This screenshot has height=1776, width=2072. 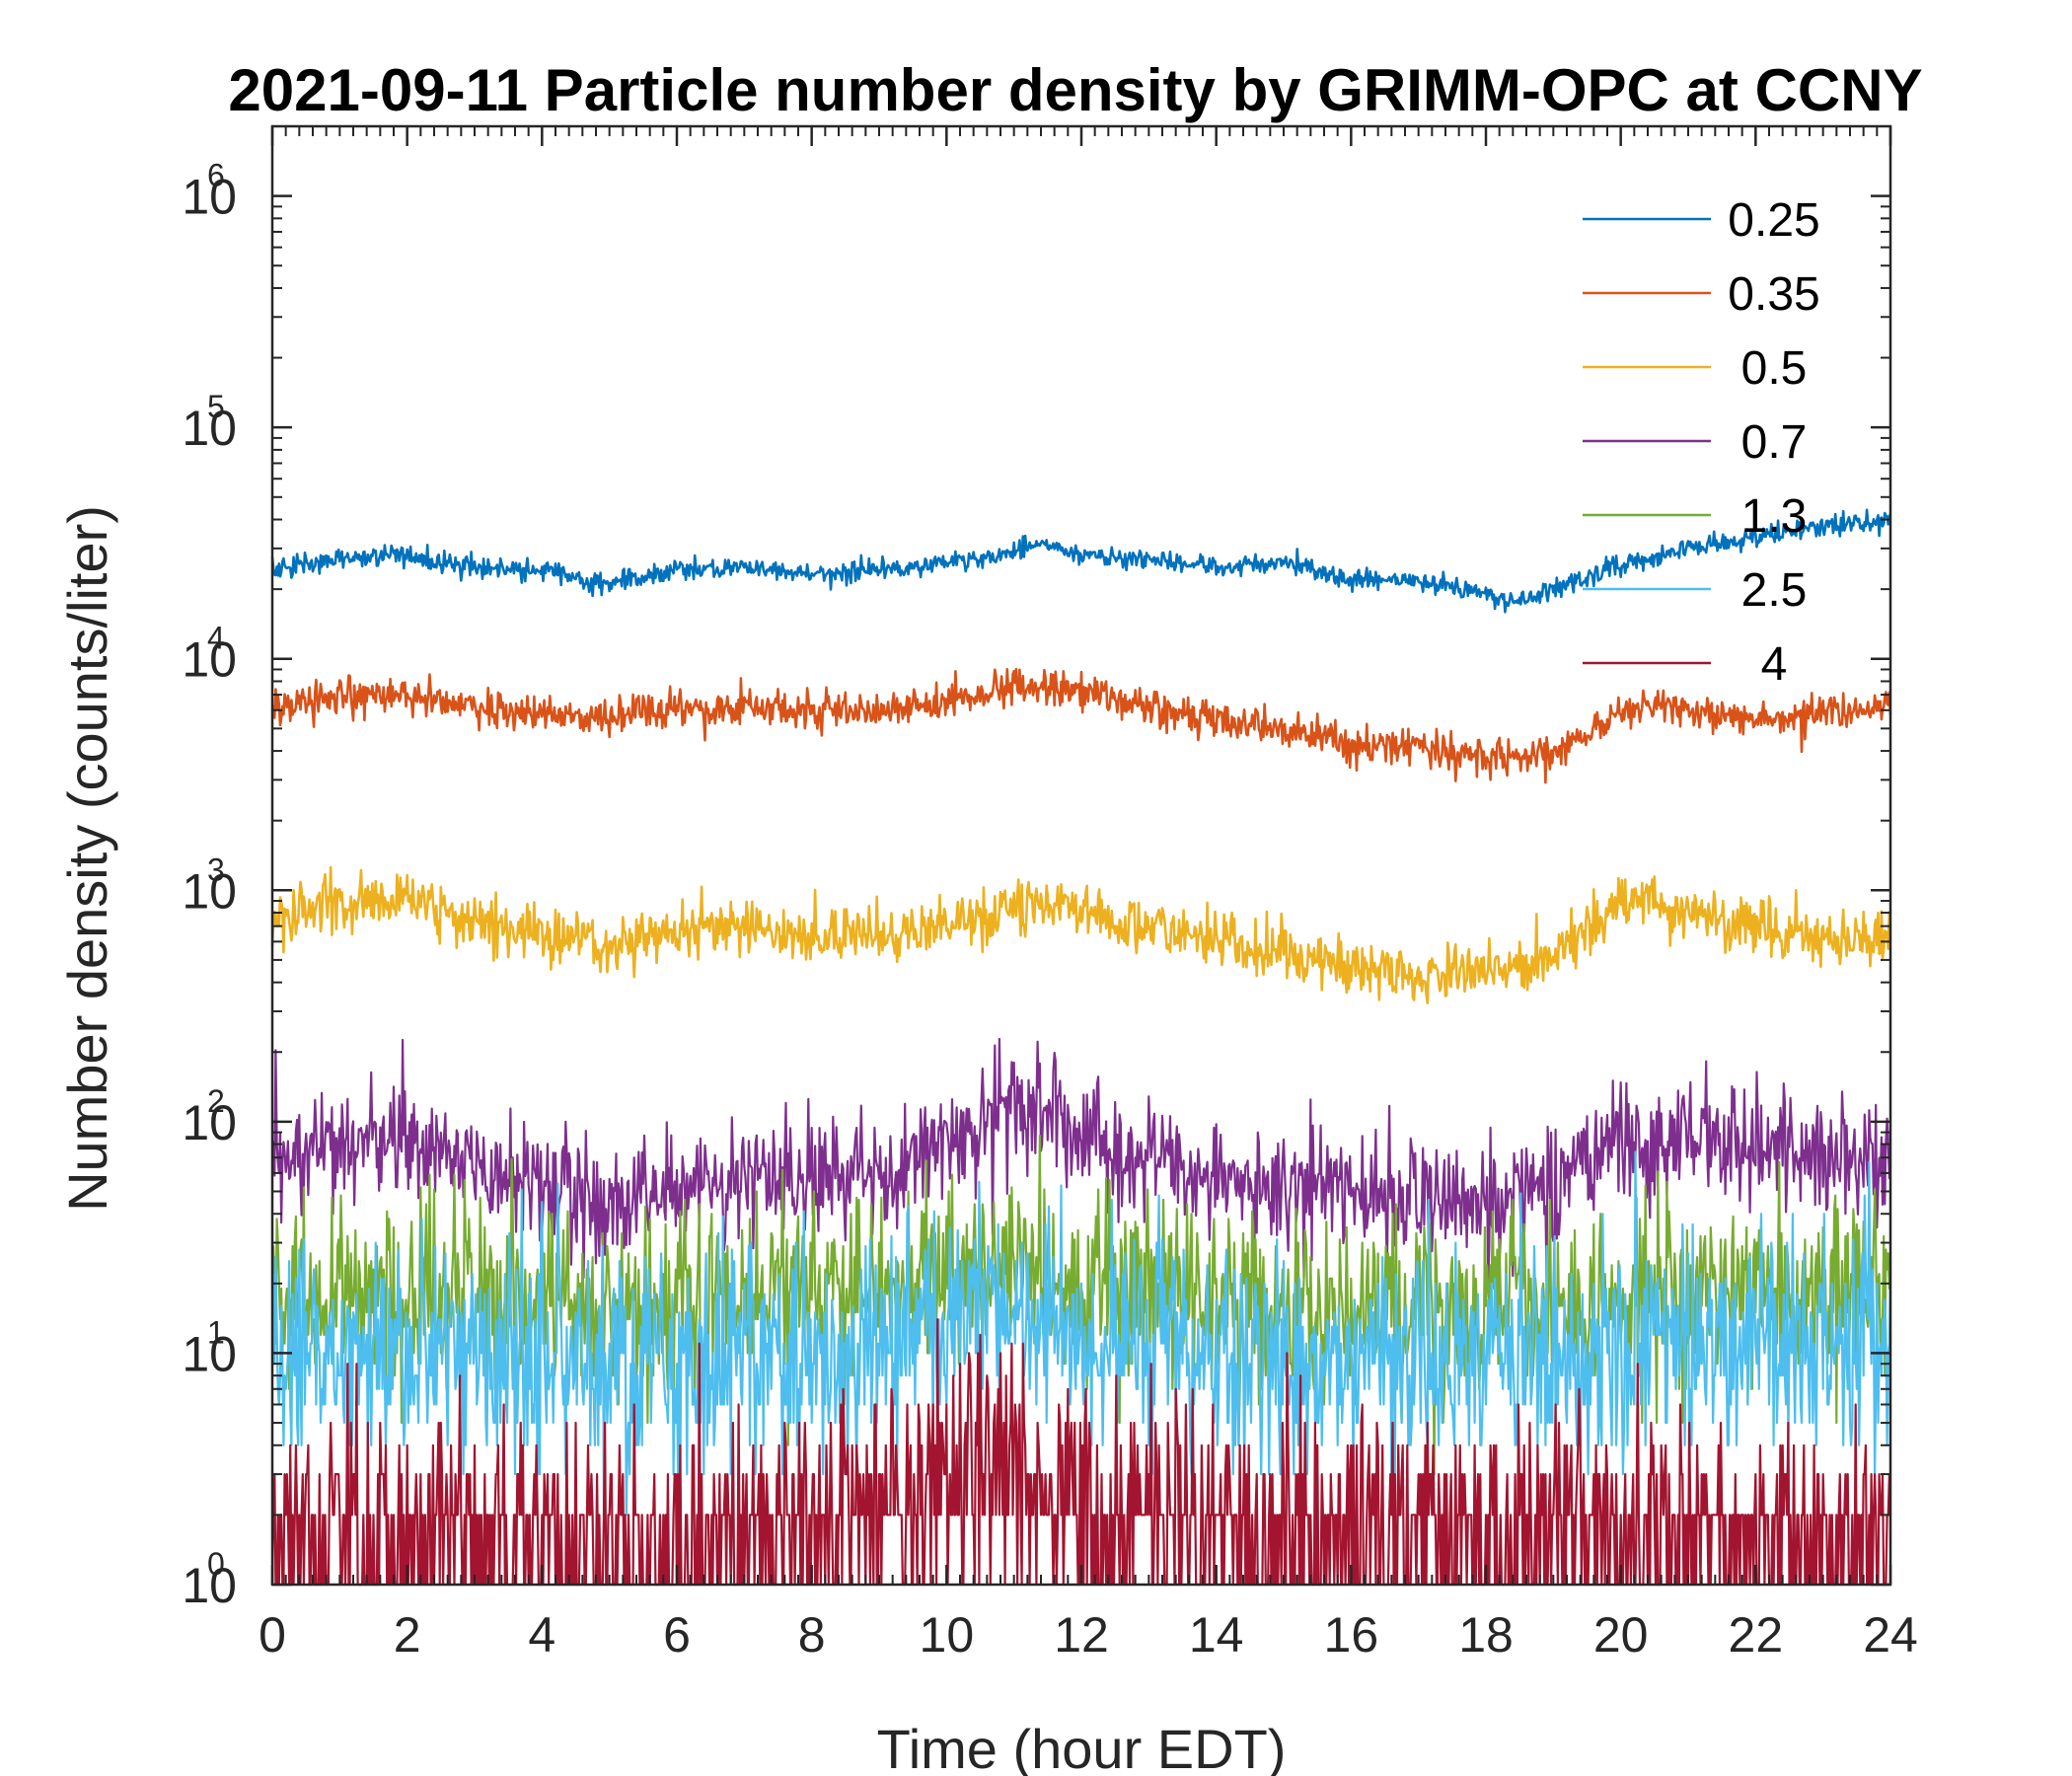 What do you see at coordinates (677, 1635) in the screenshot?
I see `x-tick-label: 6` at bounding box center [677, 1635].